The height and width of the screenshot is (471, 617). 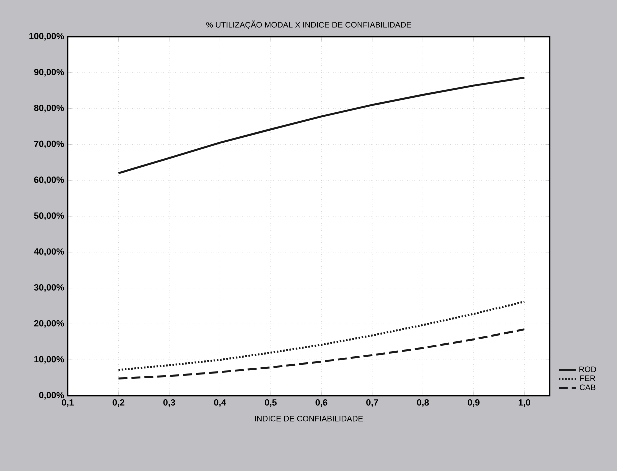 What do you see at coordinates (170, 404) in the screenshot?
I see `x-tick-label: 0,3` at bounding box center [170, 404].